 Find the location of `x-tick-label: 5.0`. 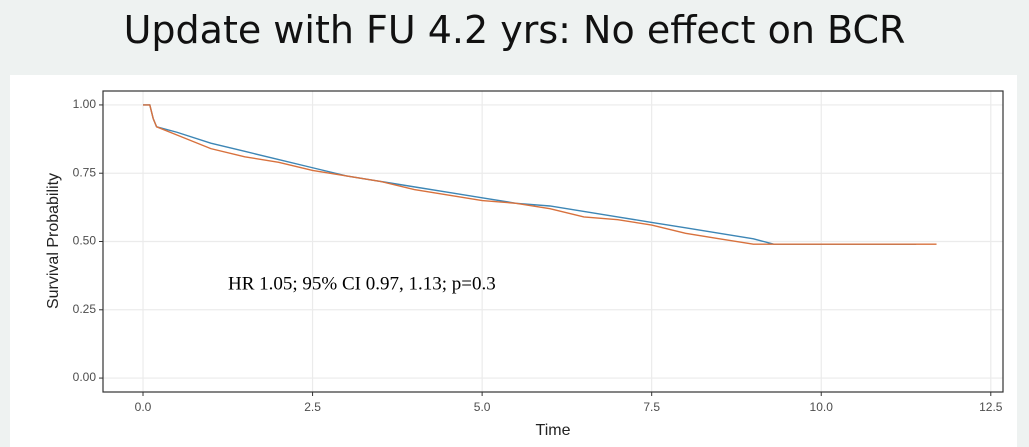

x-tick-label: 5.0 is located at coordinates (482, 407).